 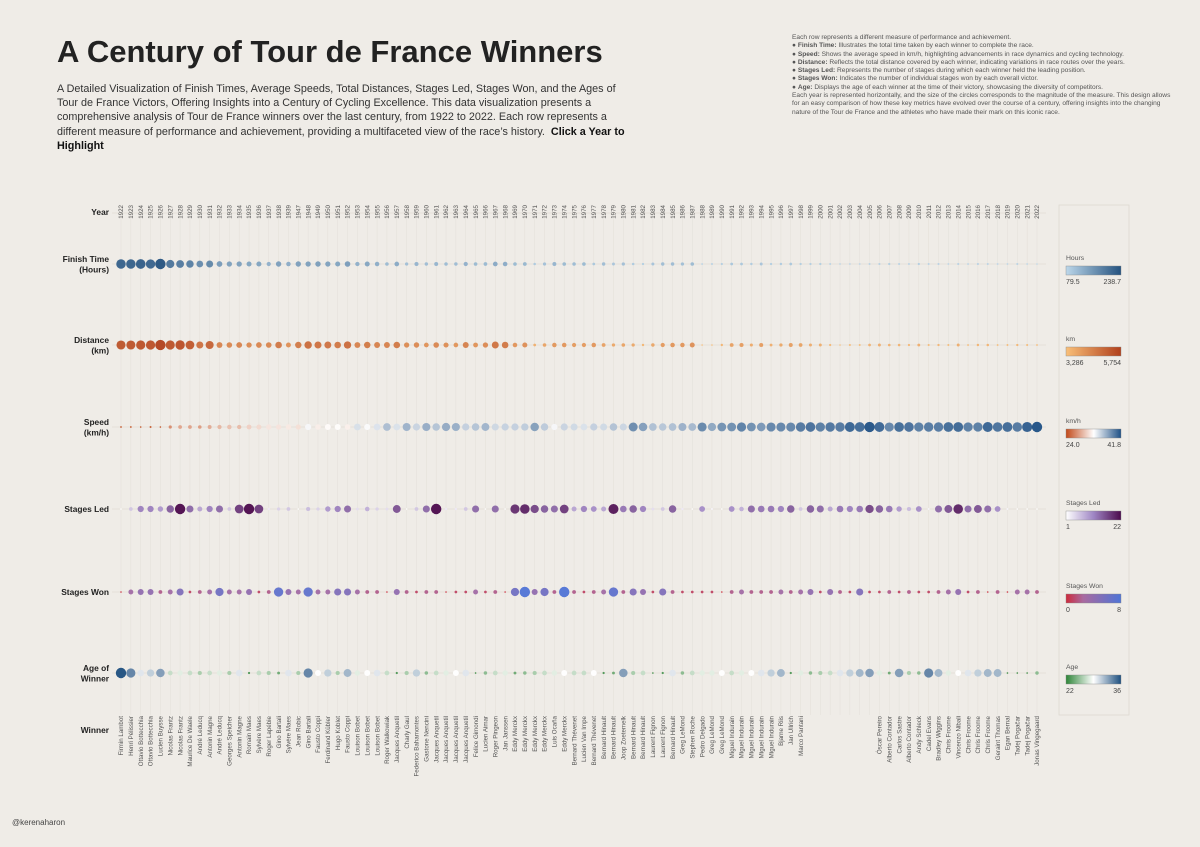 I want to click on legend-min: 0, so click(x=1068, y=610).